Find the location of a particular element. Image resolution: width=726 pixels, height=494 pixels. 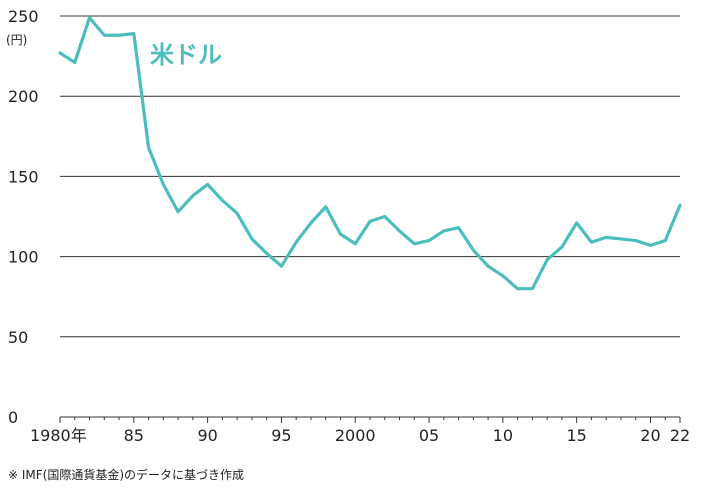

x-tick-label: 95 is located at coordinates (281, 435).